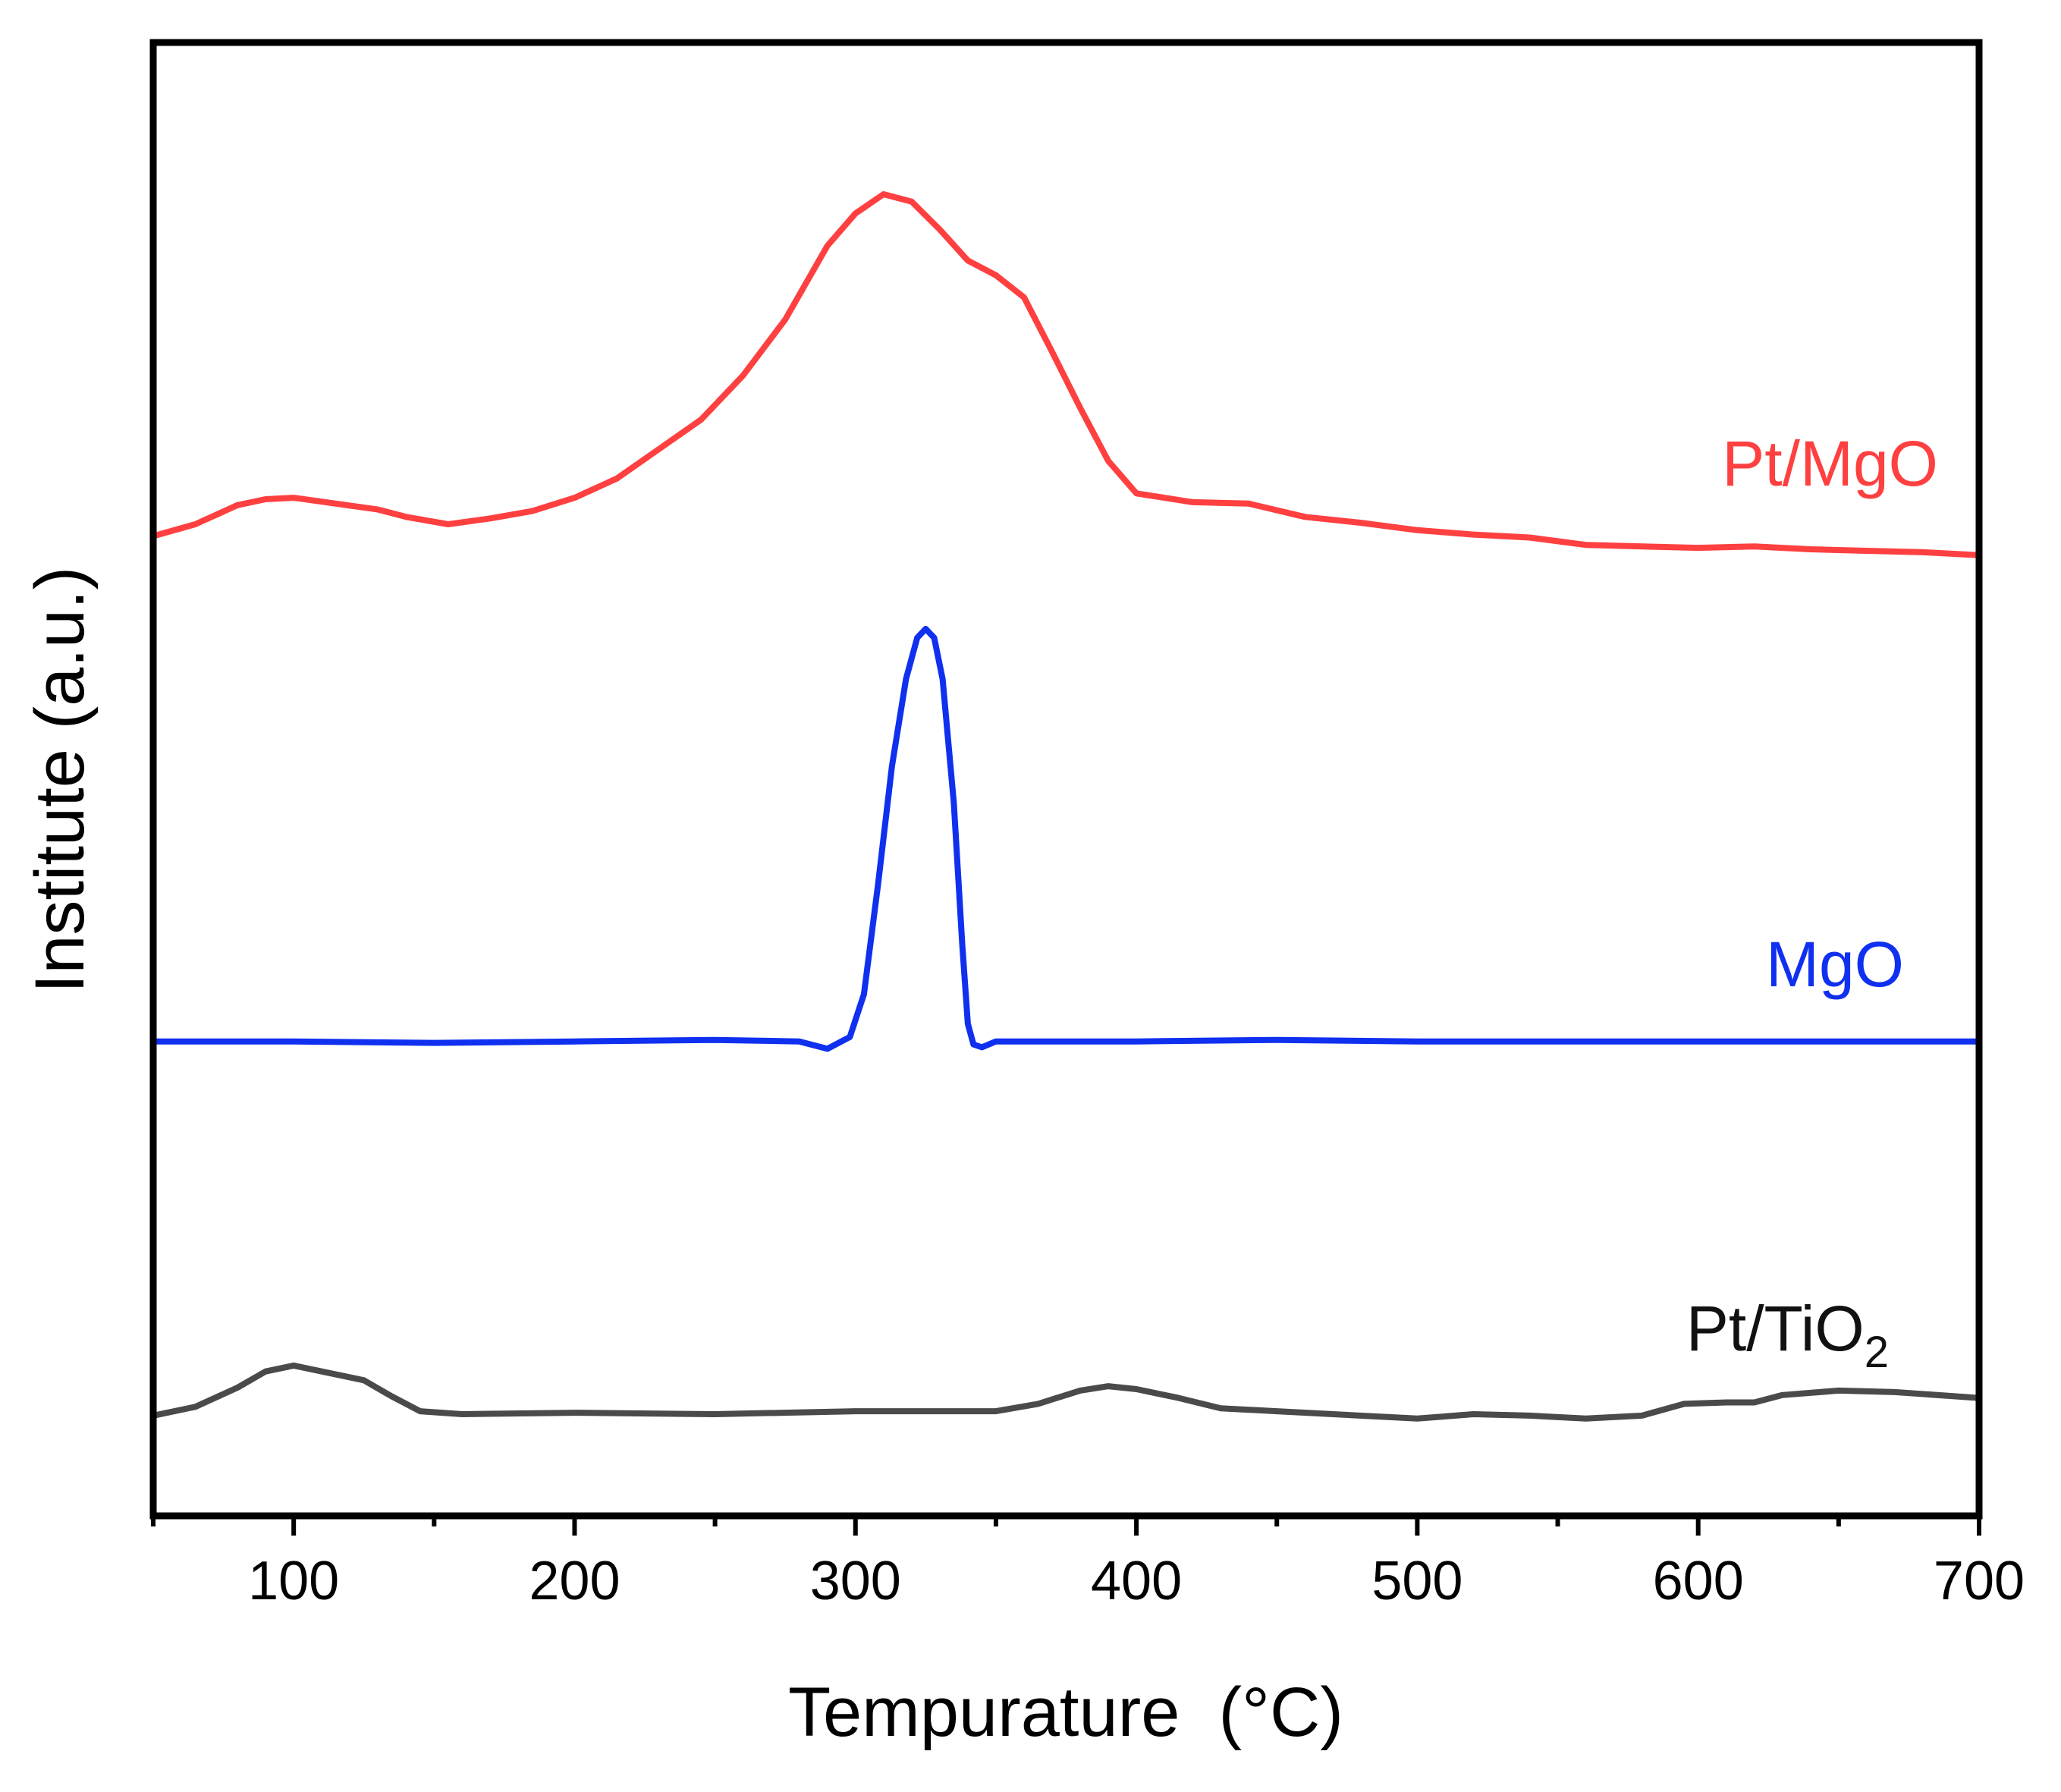  I want to click on x-tick-label: 200, so click(575, 1581).